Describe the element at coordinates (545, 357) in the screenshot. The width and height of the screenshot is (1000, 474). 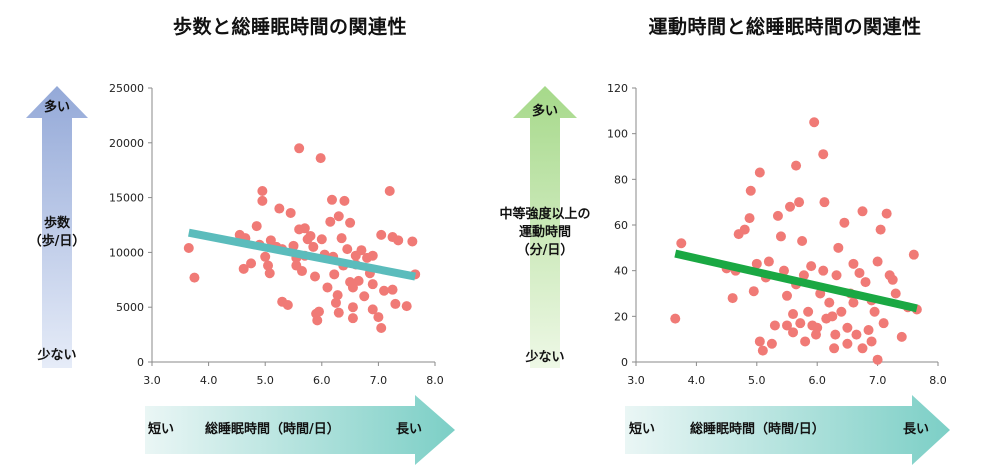
I see `y-arrow-exercise-bottom: 少ない` at that location.